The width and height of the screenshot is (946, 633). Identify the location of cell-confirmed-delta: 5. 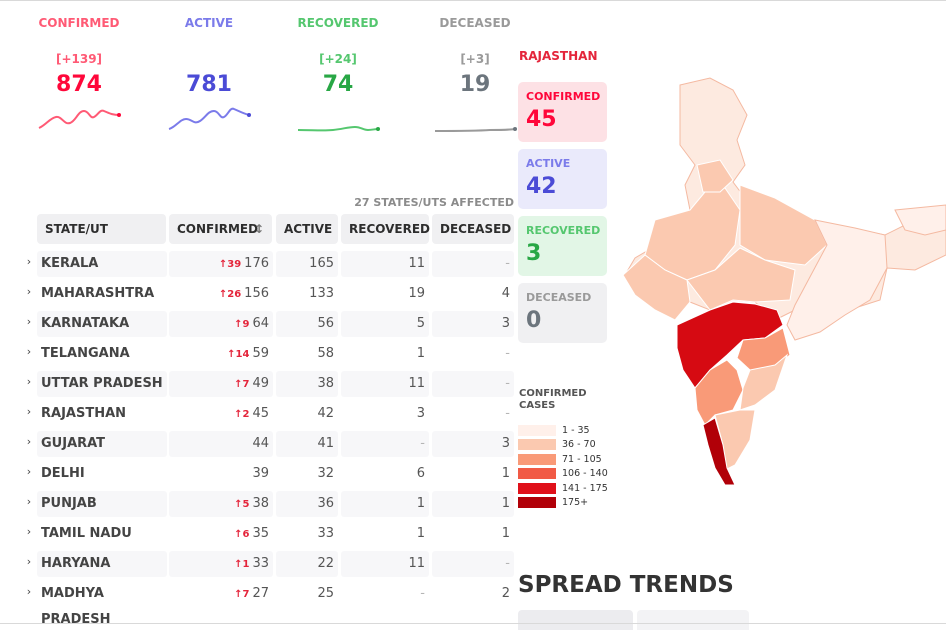
(246, 504).